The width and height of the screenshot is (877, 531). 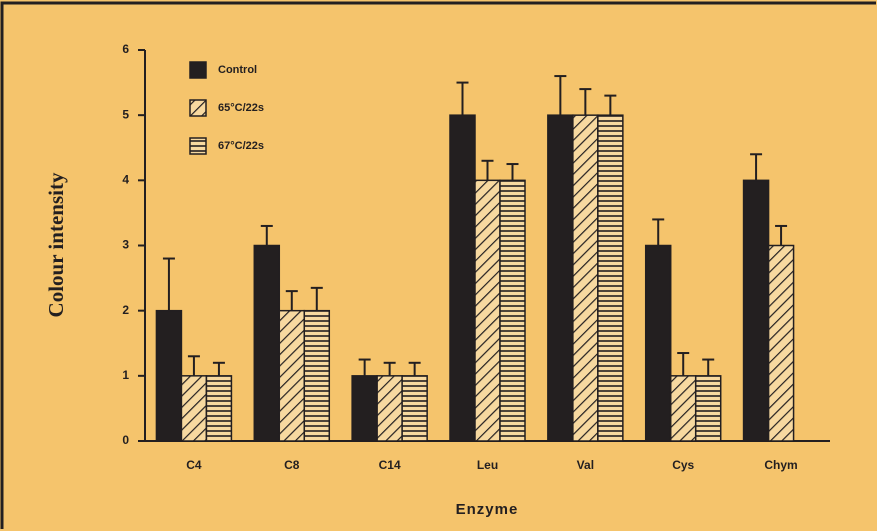 What do you see at coordinates (237, 70) in the screenshot?
I see `legend-label: Control` at bounding box center [237, 70].